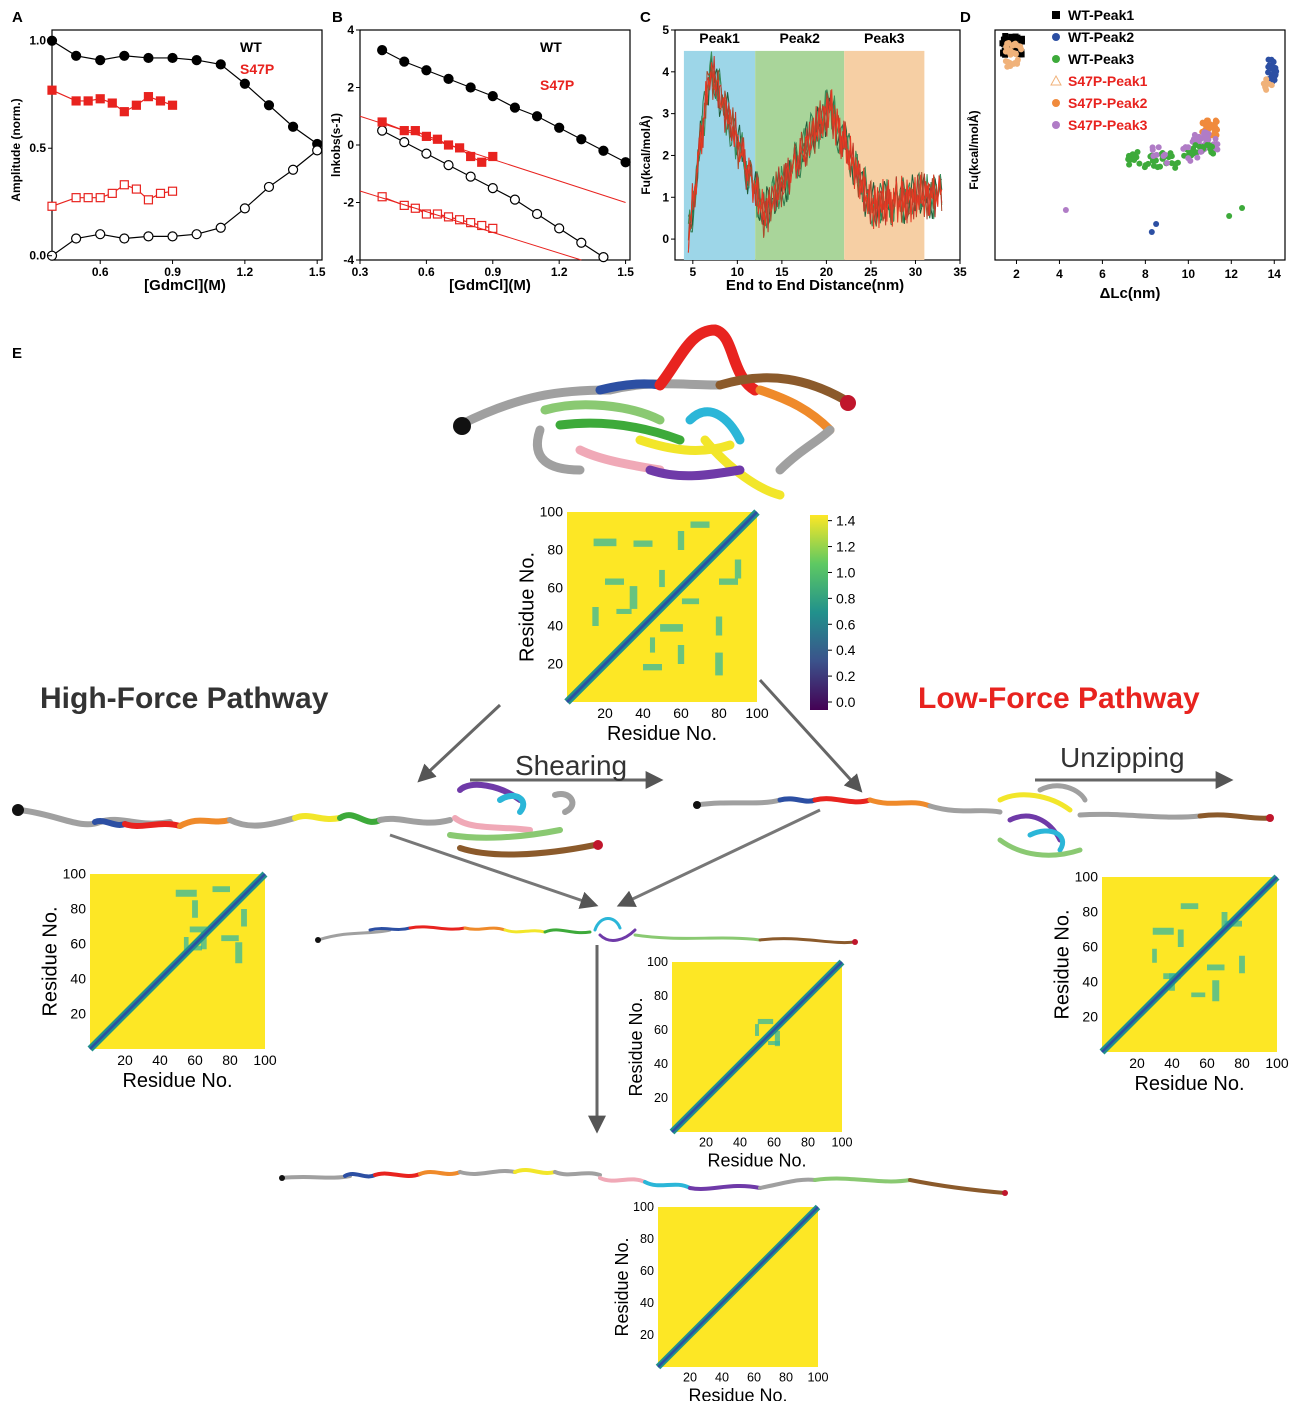 The height and width of the screenshot is (1406, 1293). Describe the element at coordinates (571, 765) in the screenshot. I see `shearing-label: Shearing` at that location.